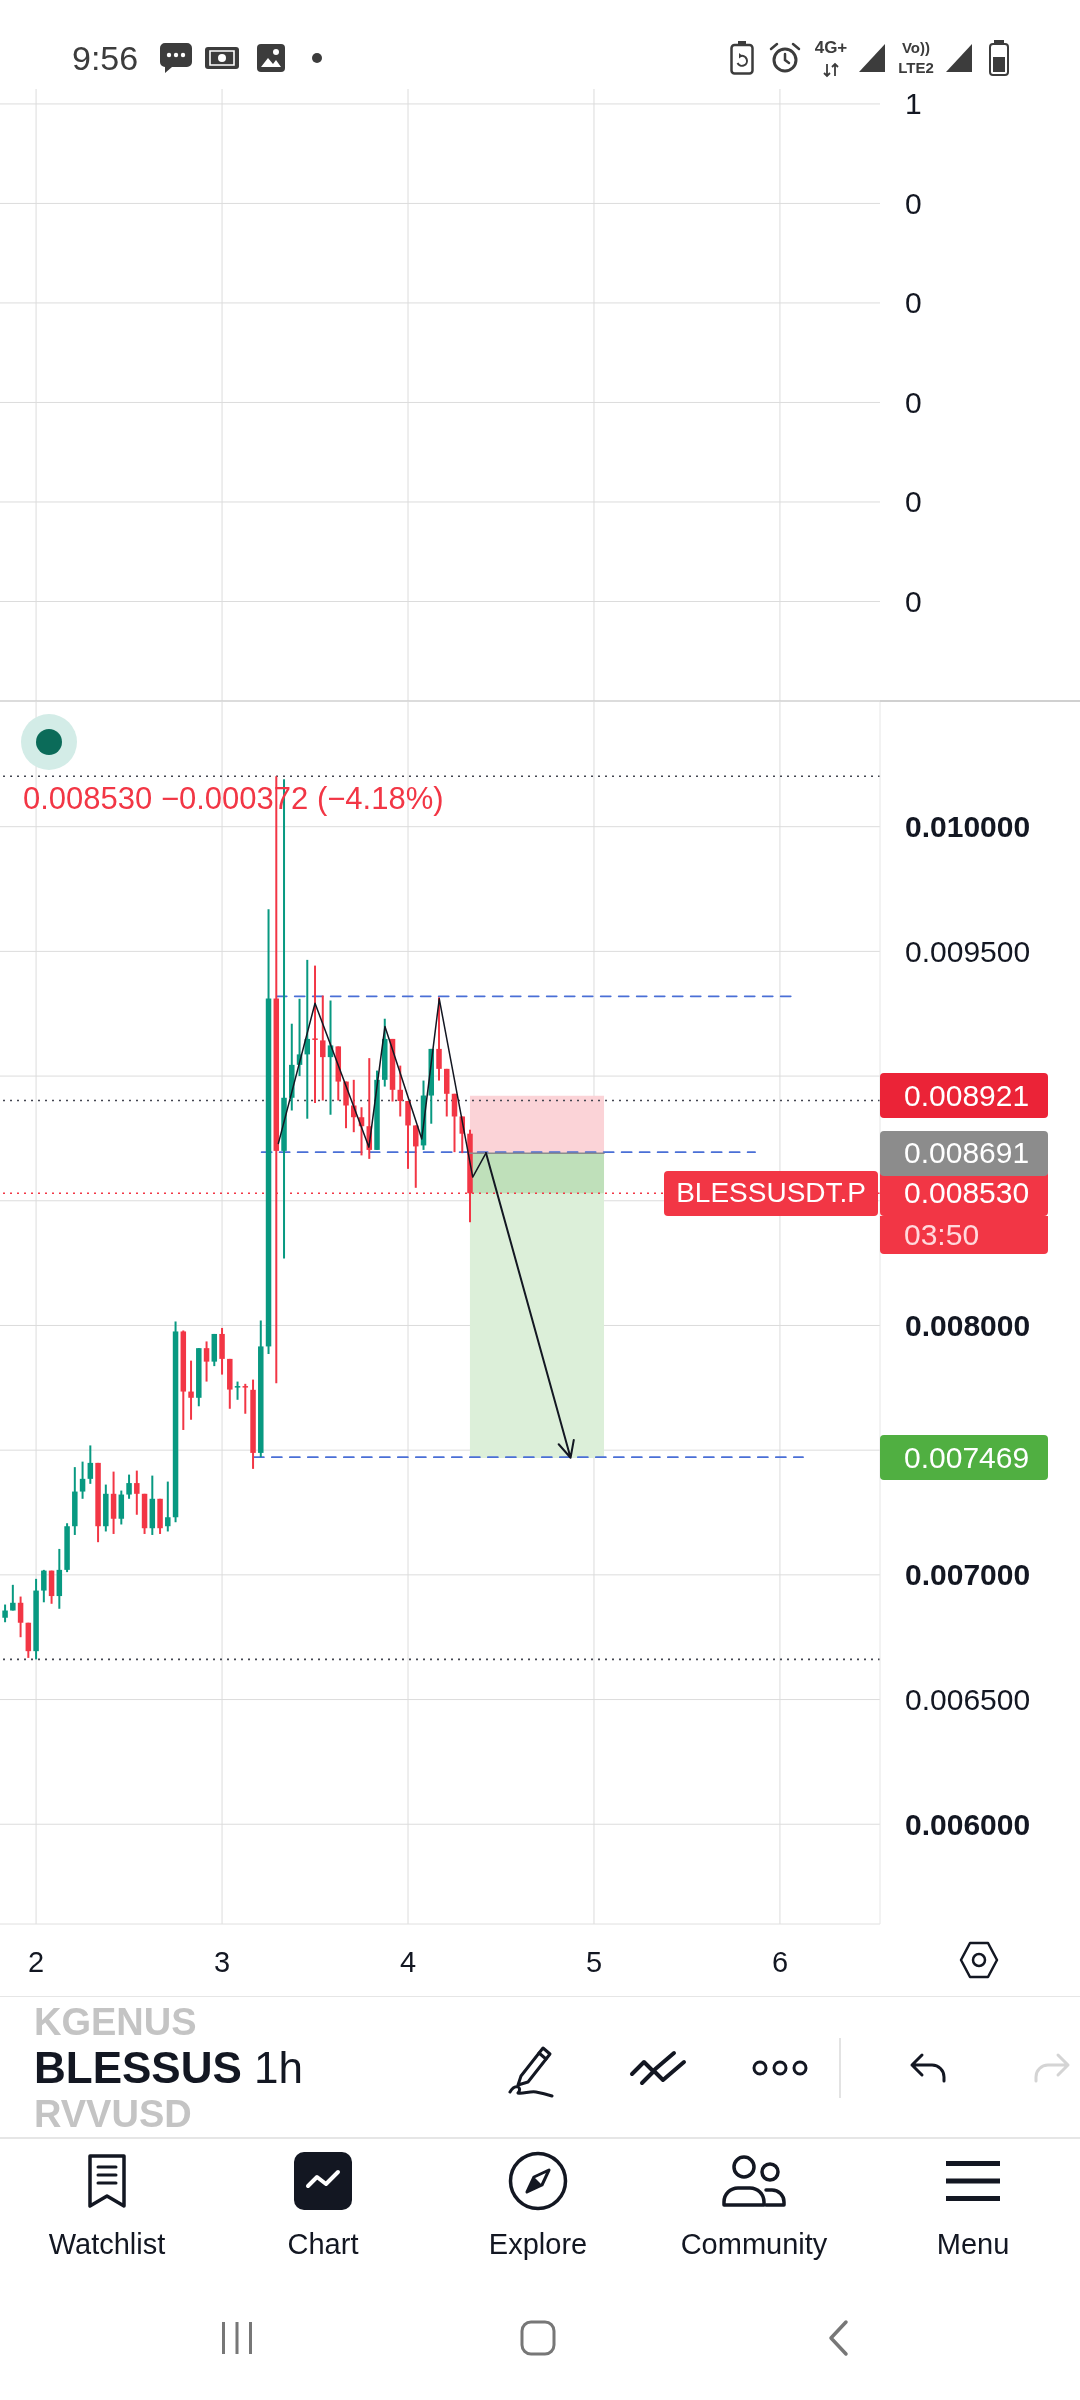  What do you see at coordinates (964, 1153) in the screenshot?
I see `text: 0.008691` at bounding box center [964, 1153].